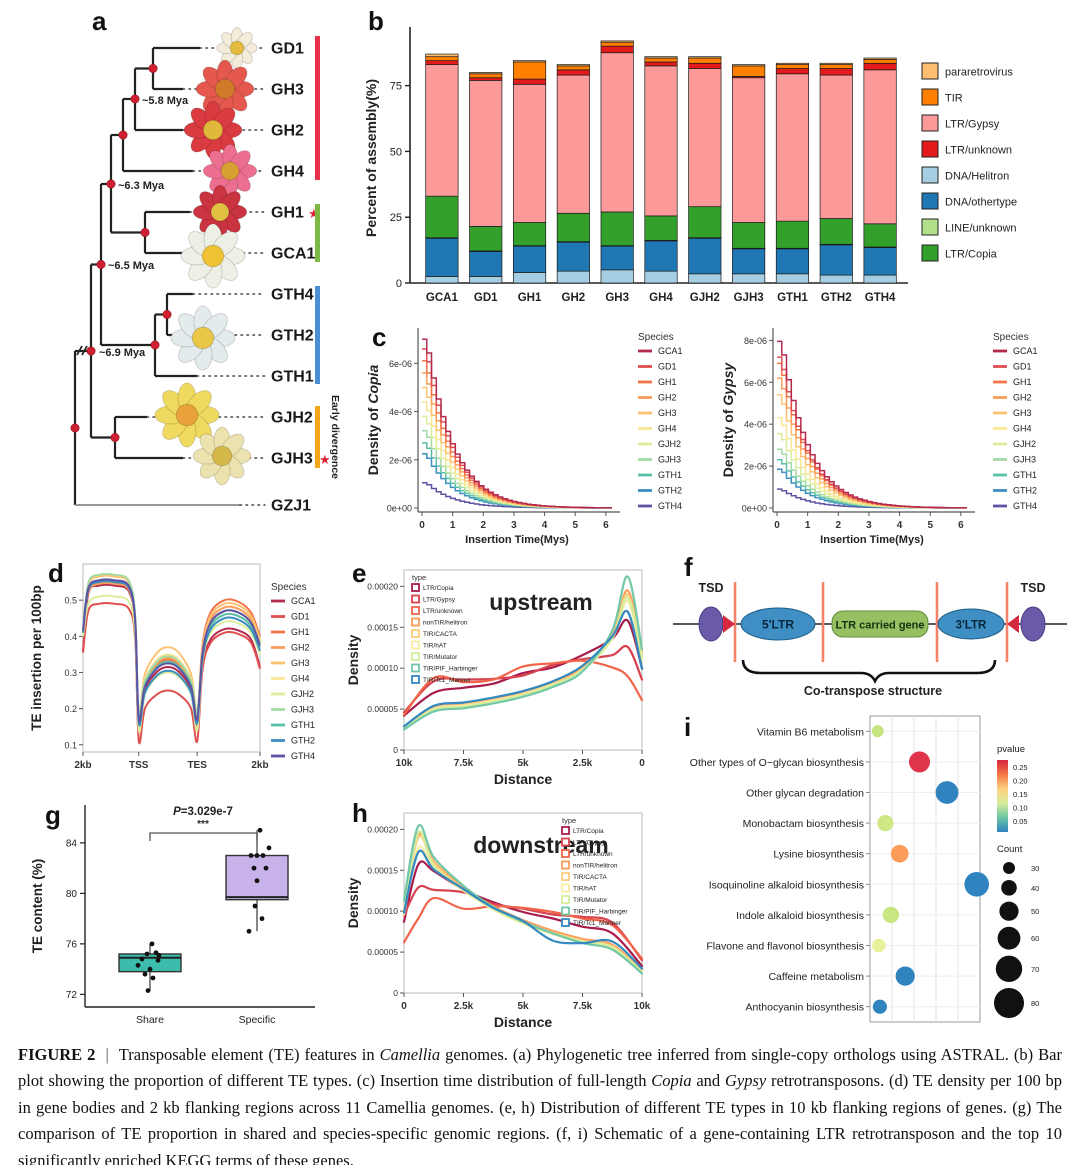  I want to click on panel-label-f: f, so click(688, 567).